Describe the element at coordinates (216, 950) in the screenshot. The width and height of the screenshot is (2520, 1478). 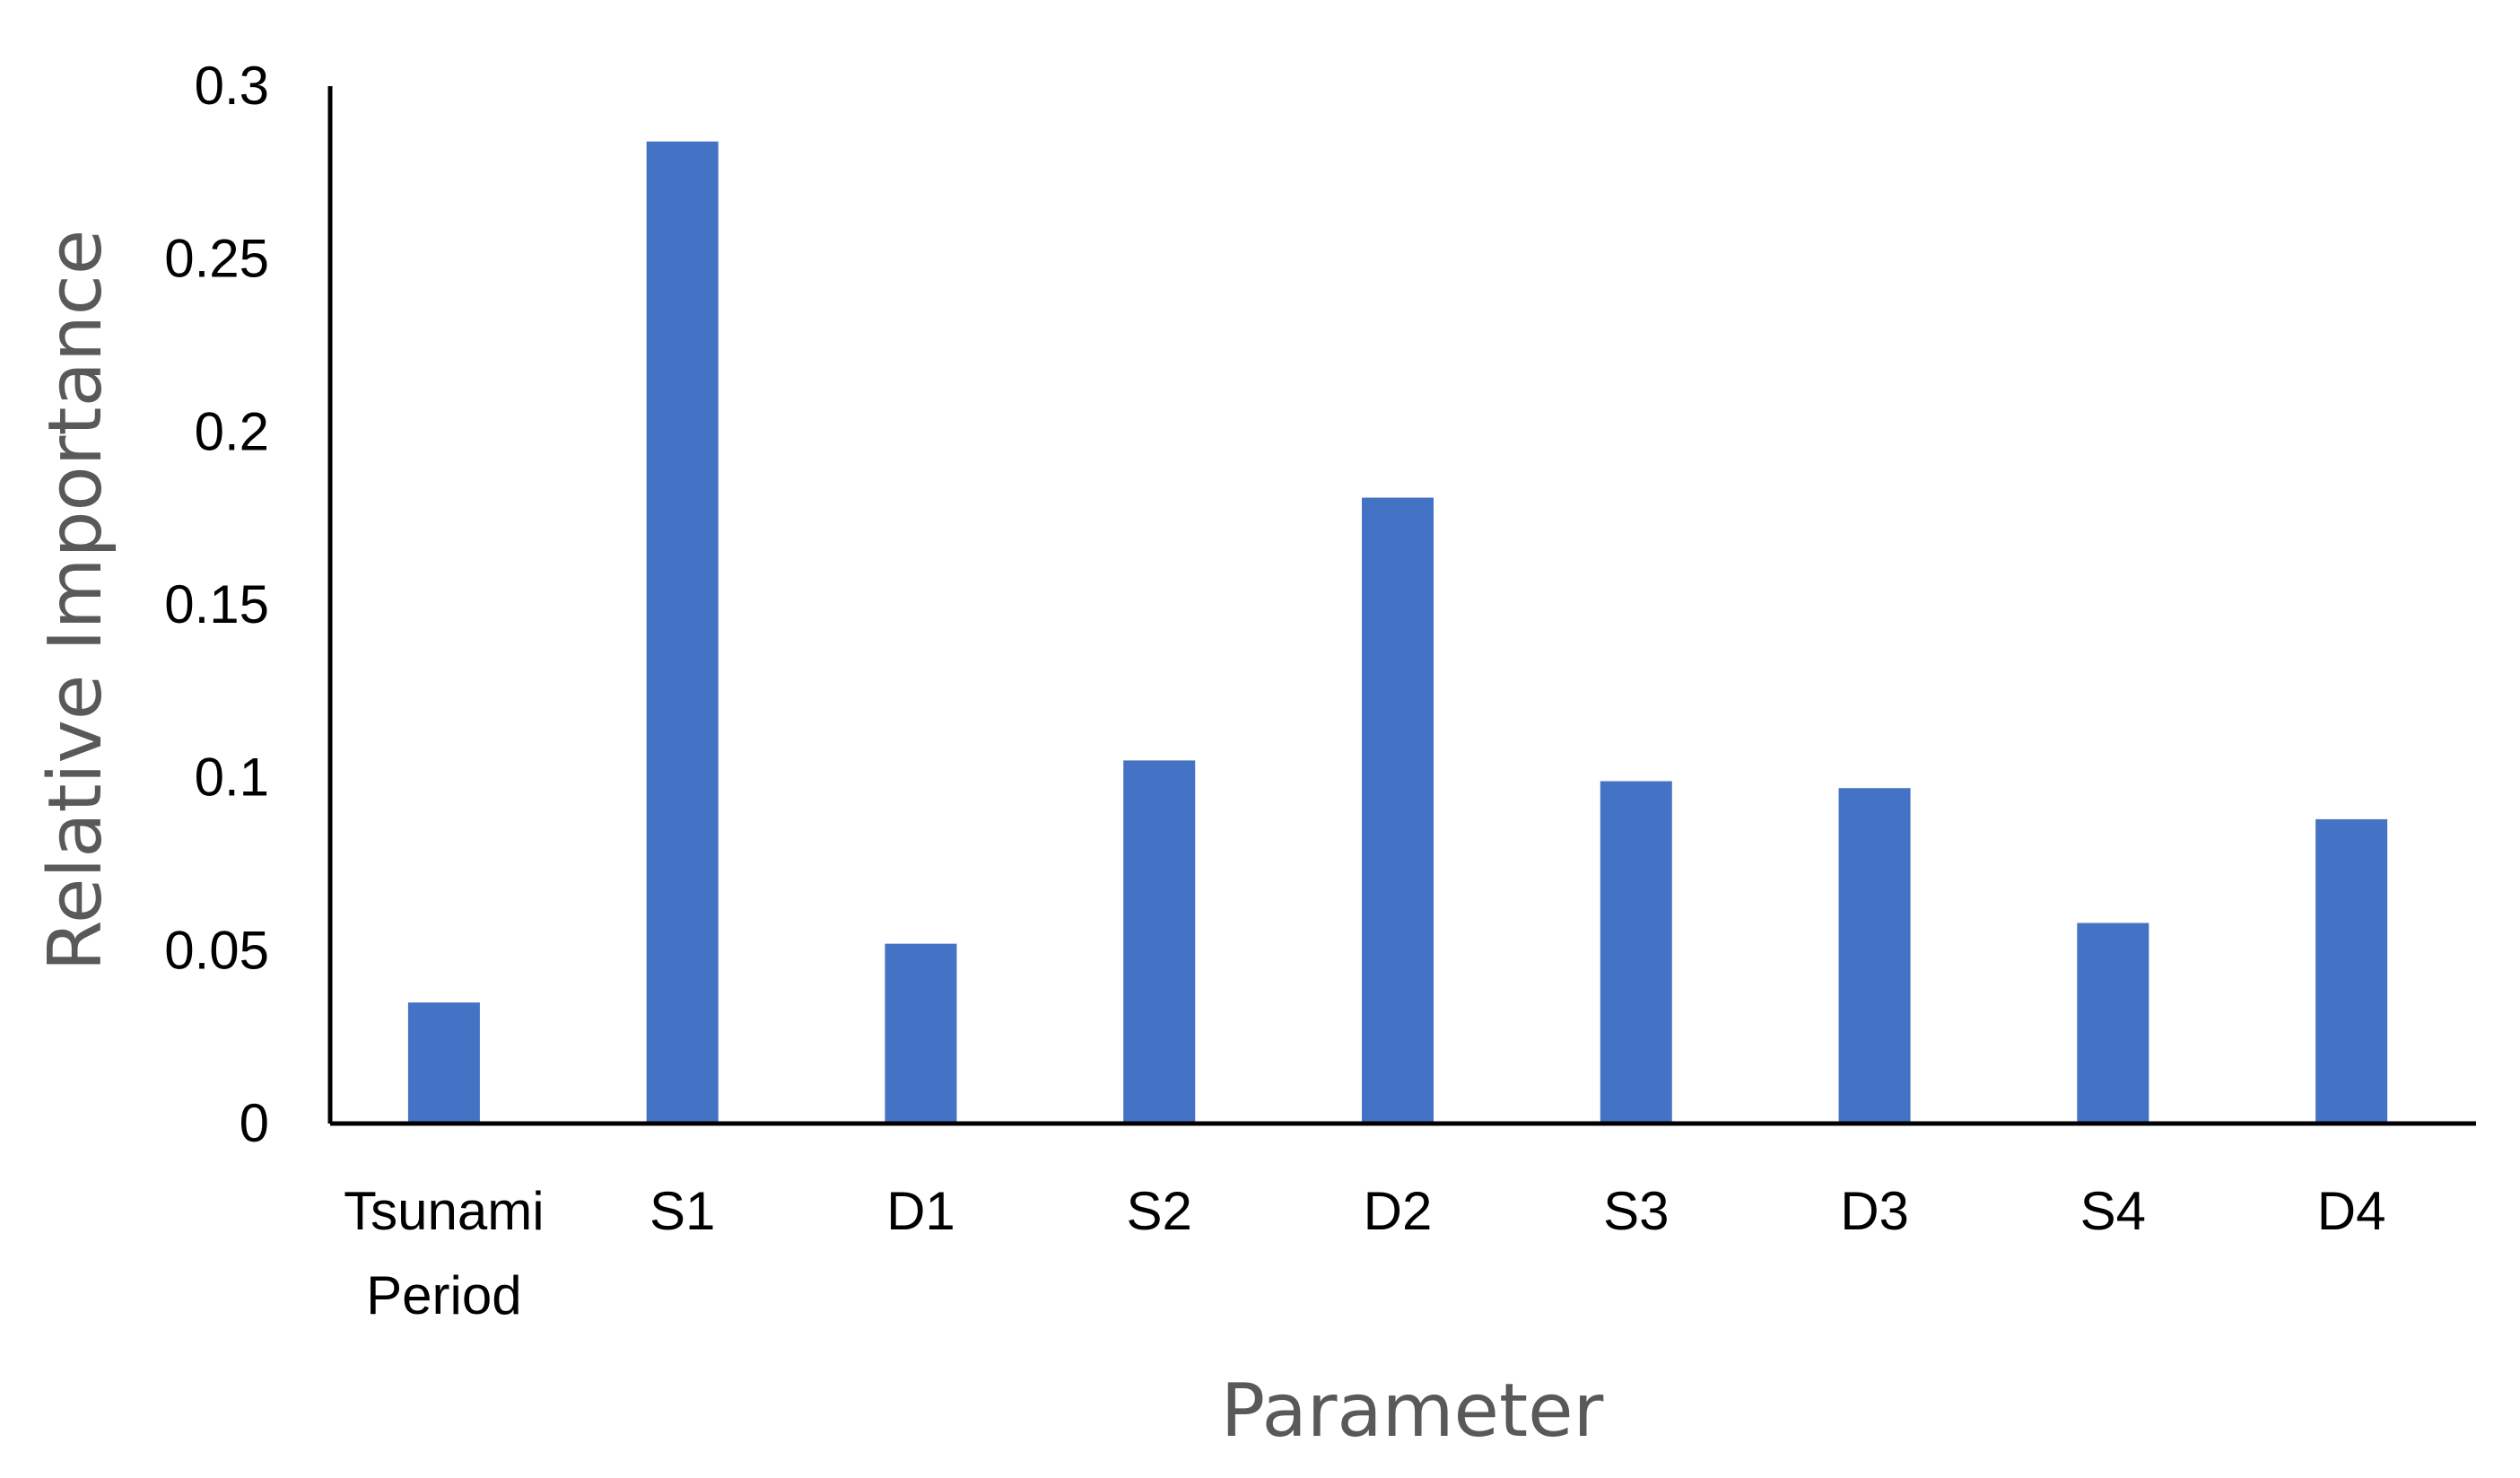
I see `y-tick-label: 0.05` at that location.